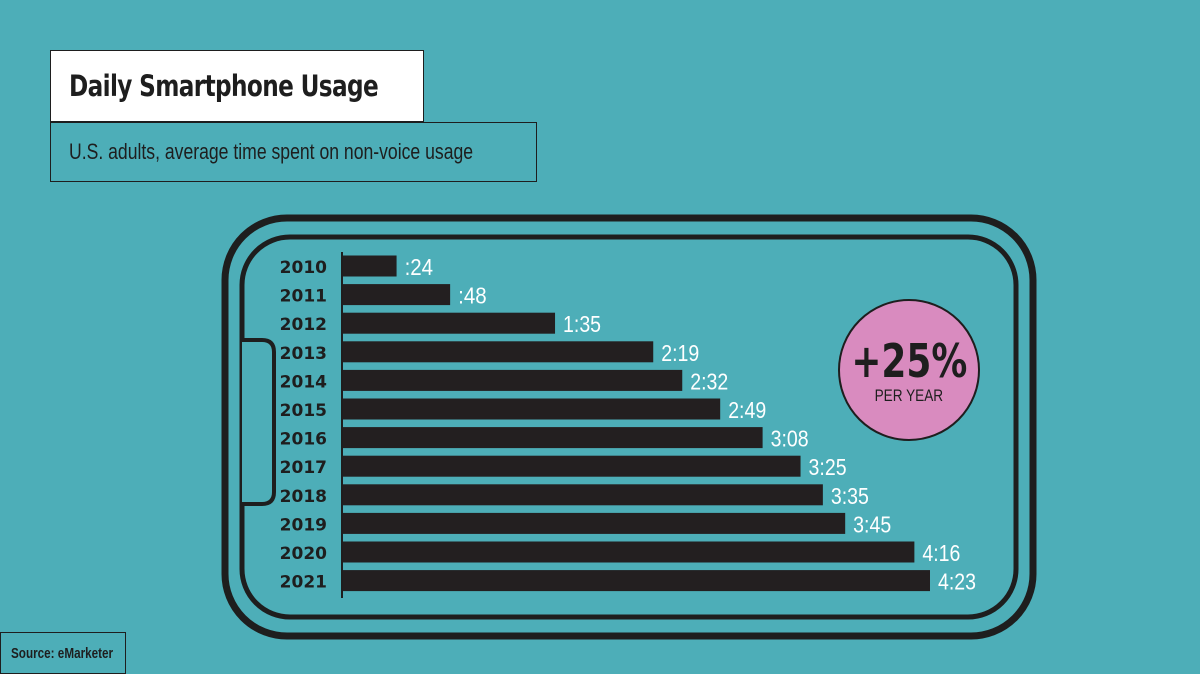 The height and width of the screenshot is (674, 1200). Describe the element at coordinates (303, 497) in the screenshot. I see `year-label-2018: 2018` at that location.